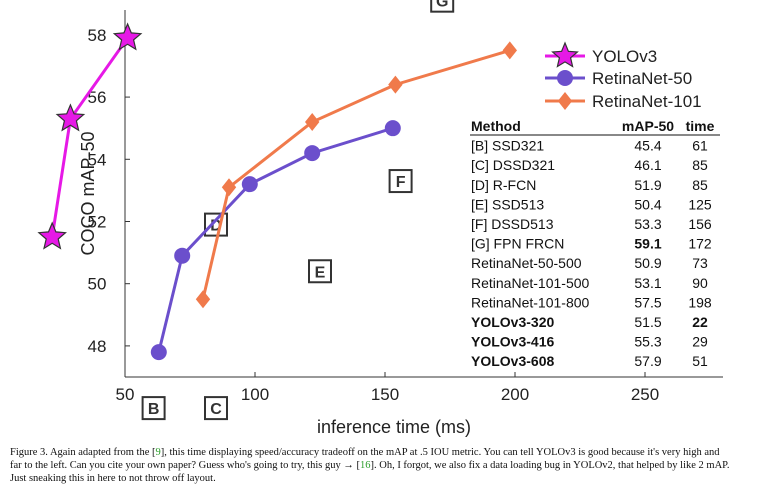 The image size is (771, 501). Describe the element at coordinates (97, 159) in the screenshot. I see `y-tick-label-54: 54` at that location.